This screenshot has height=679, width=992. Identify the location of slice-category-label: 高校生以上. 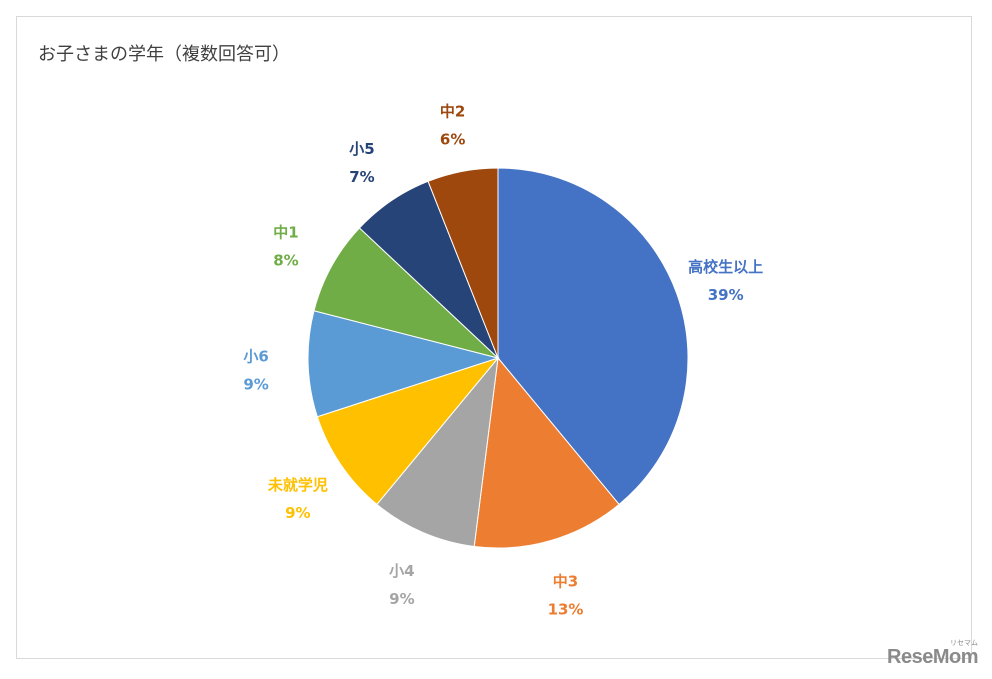
(725, 267).